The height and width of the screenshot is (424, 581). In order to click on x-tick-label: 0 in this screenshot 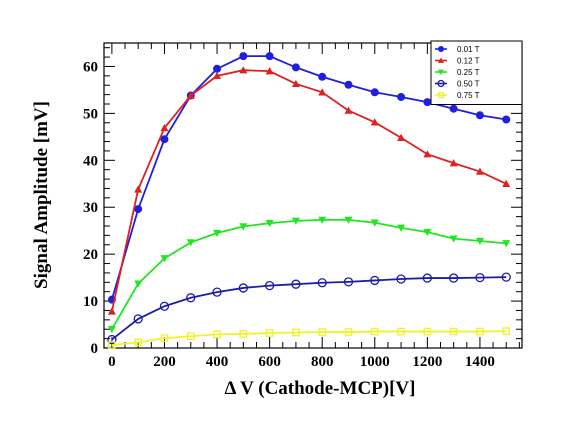, I will do `click(112, 362)`.